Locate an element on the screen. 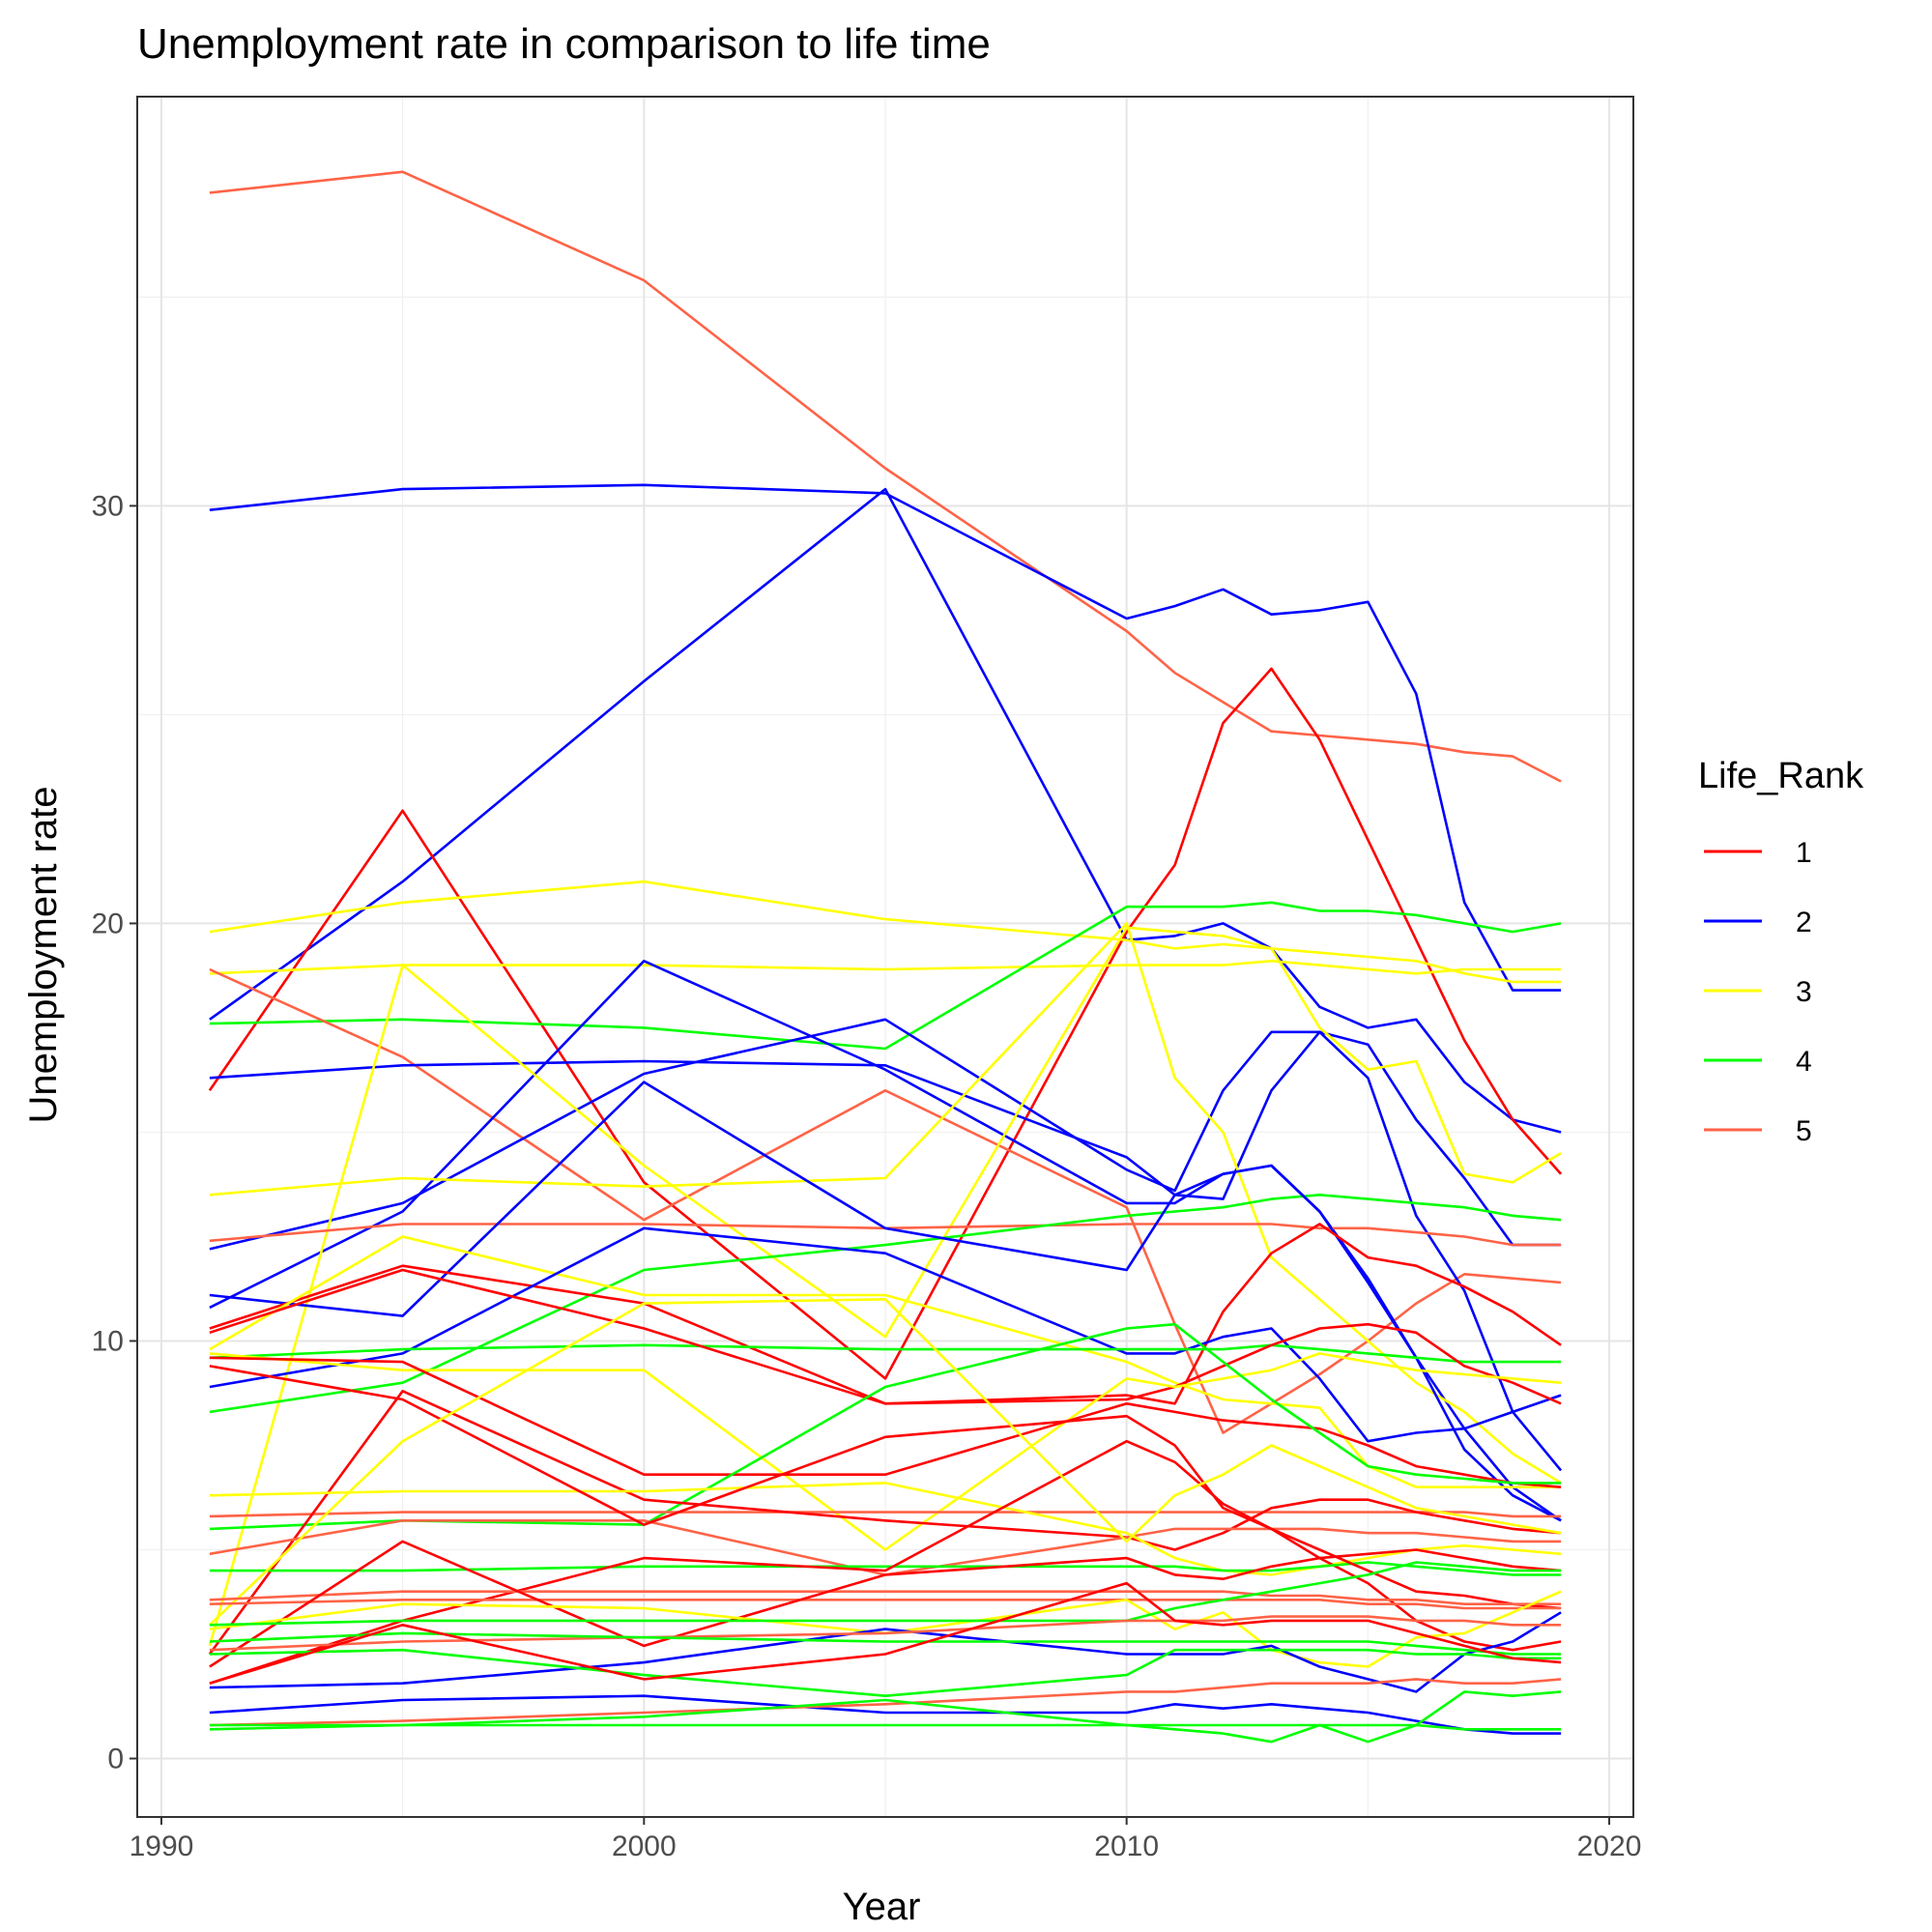 This screenshot has height=1932, width=1932. x-tick-label: 2010 is located at coordinates (1126, 1846).